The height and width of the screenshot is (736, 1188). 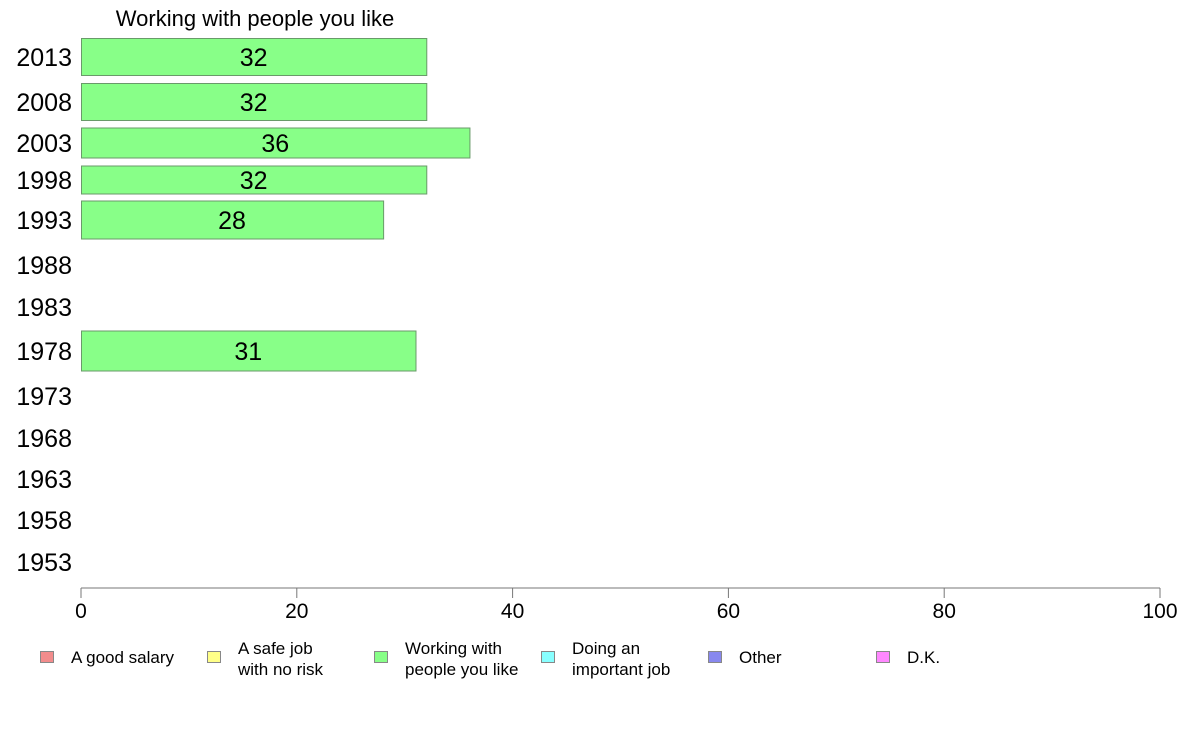 I want to click on legend-item-5: D.K., so click(x=908, y=653).